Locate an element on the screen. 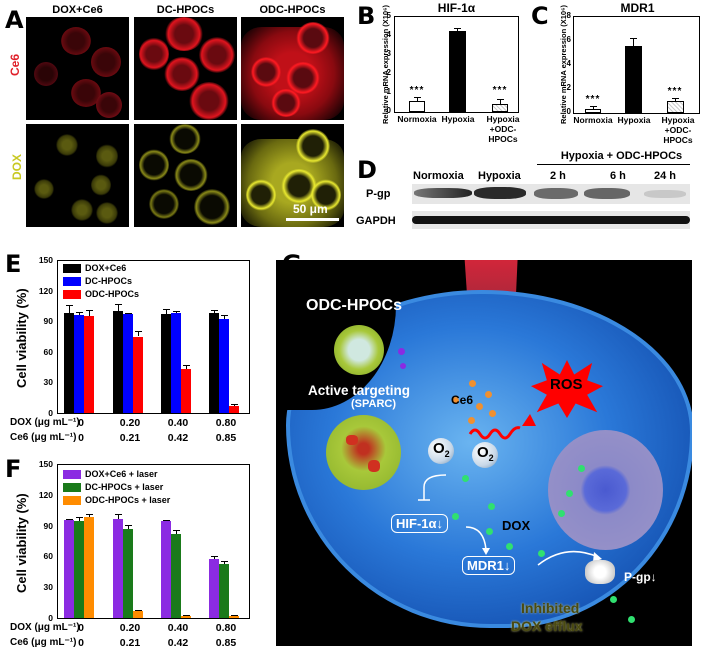 The width and height of the screenshot is (705, 654). panel-e-label: E is located at coordinates (13, 264).